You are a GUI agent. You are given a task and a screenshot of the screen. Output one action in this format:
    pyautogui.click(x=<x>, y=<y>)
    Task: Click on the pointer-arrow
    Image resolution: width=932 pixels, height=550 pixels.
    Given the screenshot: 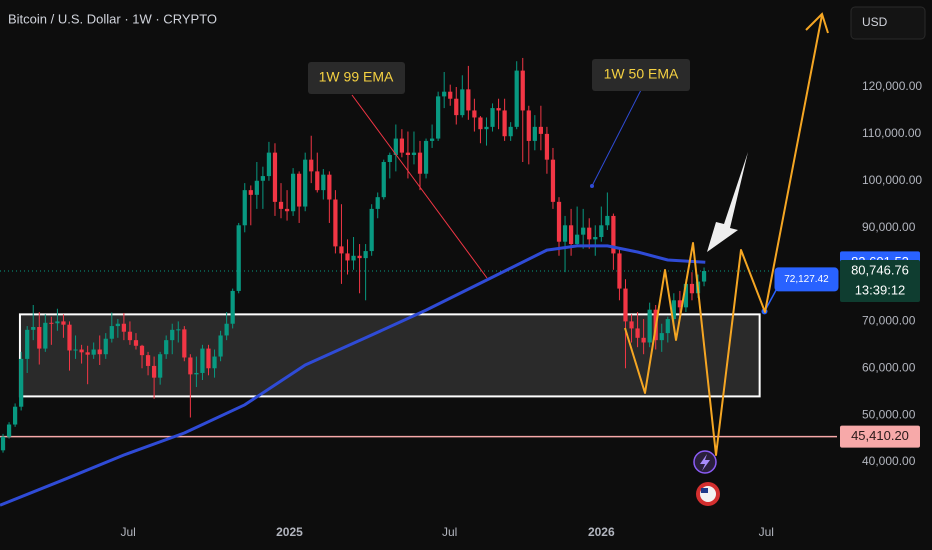 What is the action you would take?
    pyautogui.click(x=727, y=202)
    